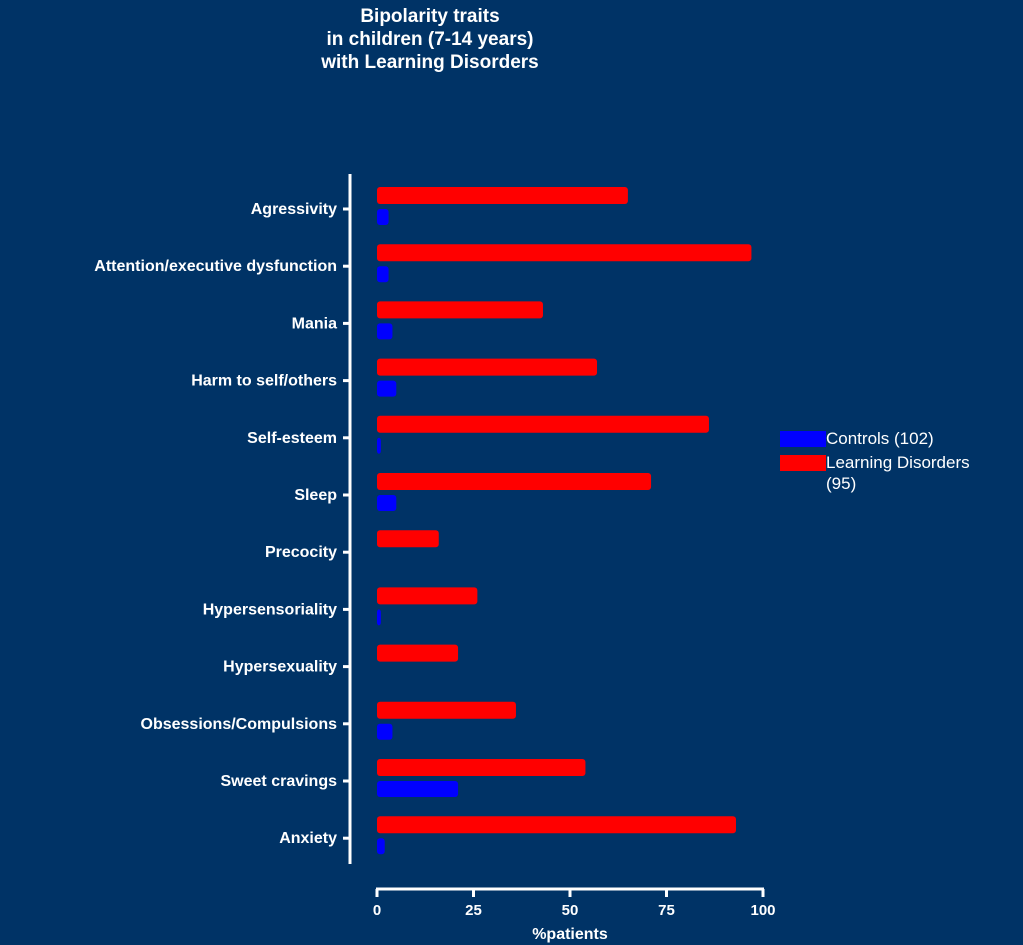 The image size is (1023, 945). Describe the element at coordinates (279, 781) in the screenshot. I see `category-label-10: Sweet cravings` at that location.